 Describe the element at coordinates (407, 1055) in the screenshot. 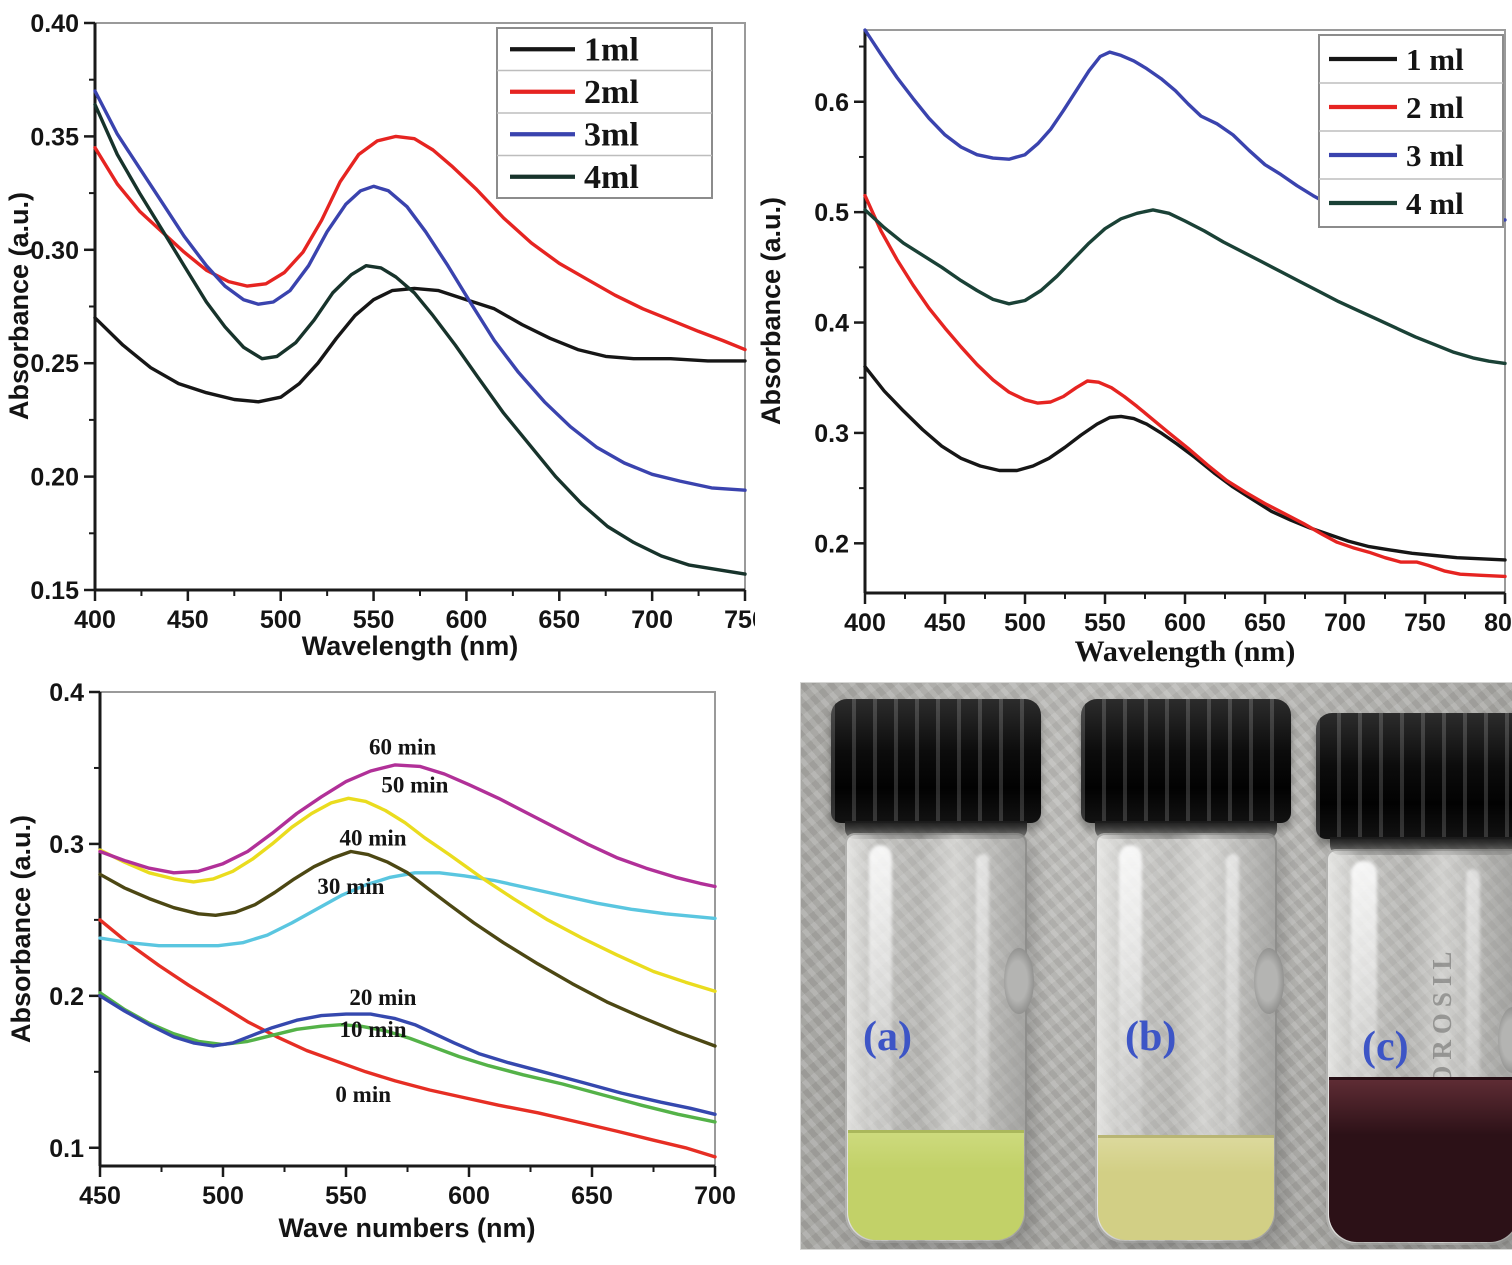

I see `curve-20-min` at that location.